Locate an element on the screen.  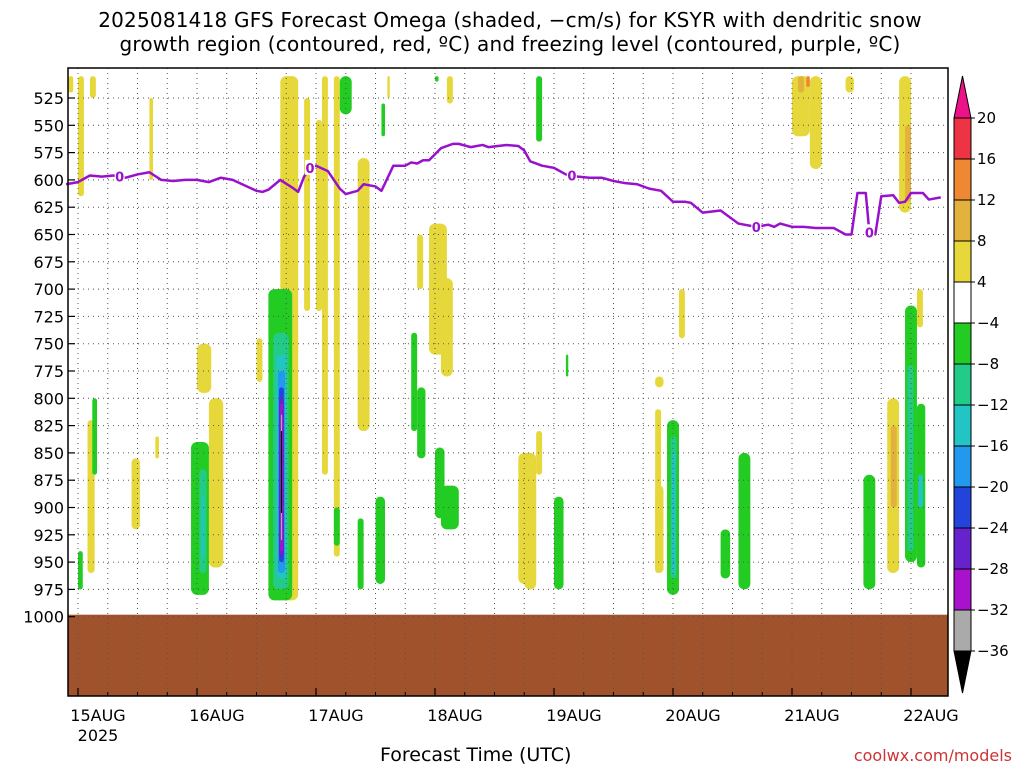
x-tick-label: 16AUG is located at coordinates (216, 715).